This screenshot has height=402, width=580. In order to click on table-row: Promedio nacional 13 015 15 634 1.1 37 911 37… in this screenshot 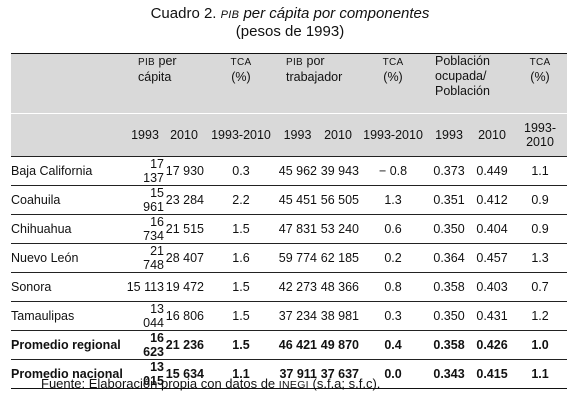, I will do `click(289, 374)`.